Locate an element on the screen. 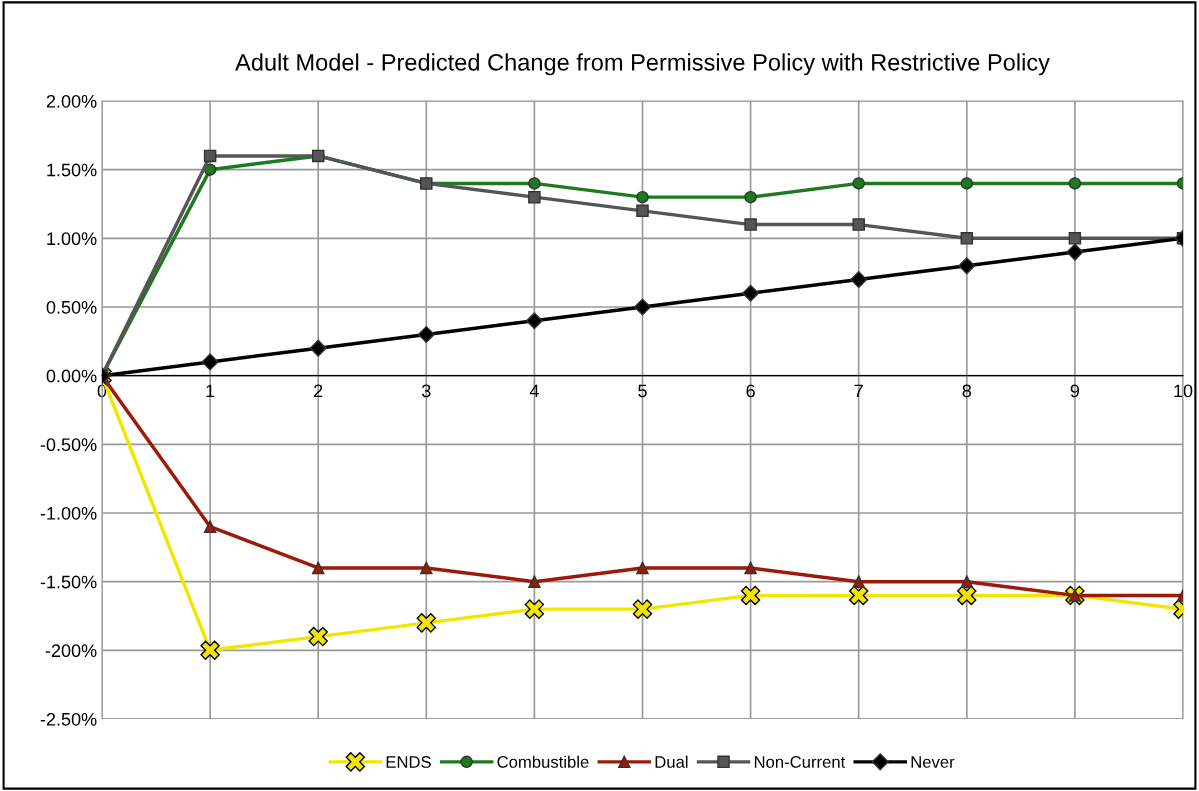  y-tick-label: -2.50% is located at coordinates (68, 719).